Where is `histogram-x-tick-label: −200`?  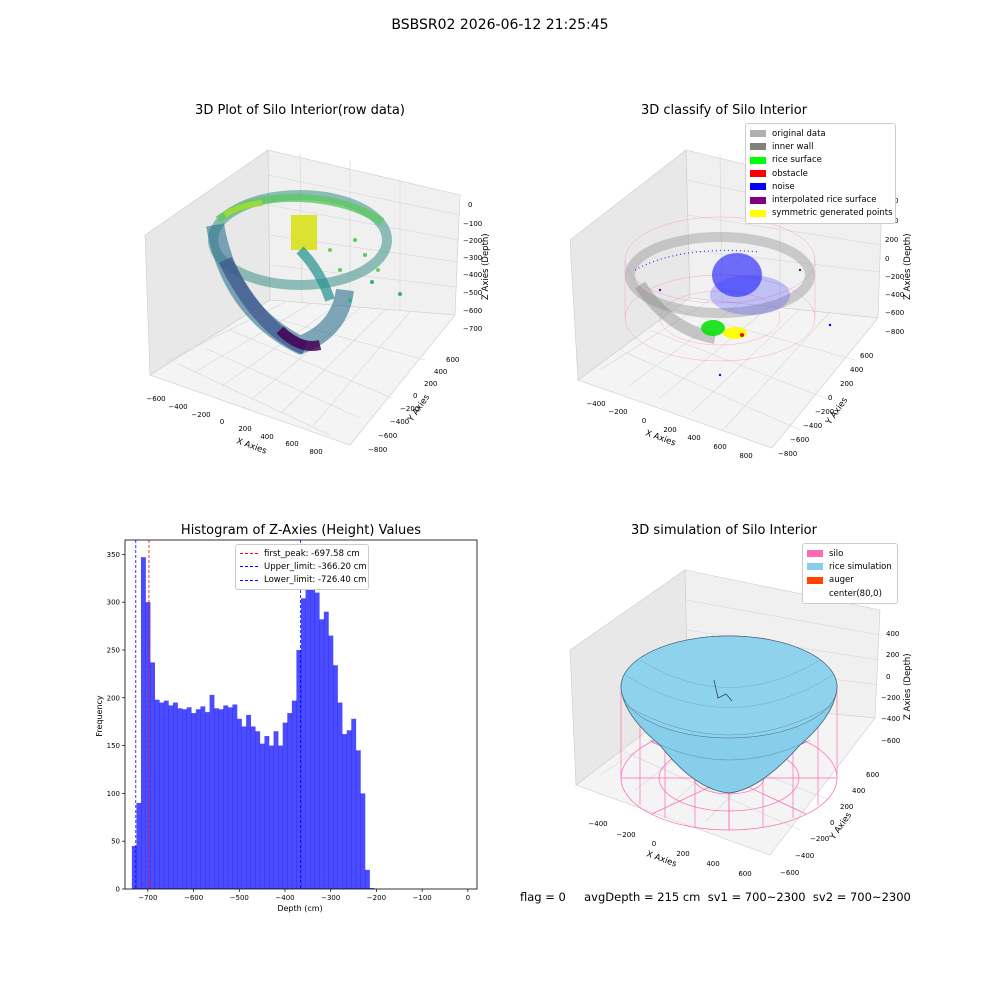 histogram-x-tick-label: −200 is located at coordinates (376, 898).